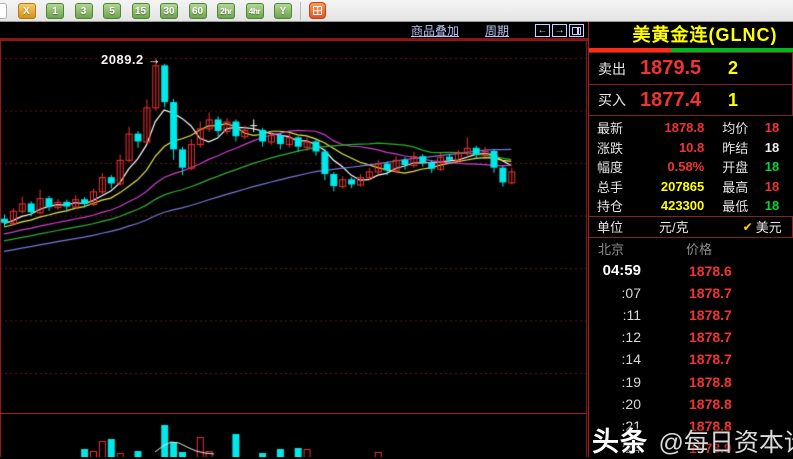 The width and height of the screenshot is (793, 459). Describe the element at coordinates (725, 443) in the screenshot. I see `watermark-handle: @每日资本论` at that location.